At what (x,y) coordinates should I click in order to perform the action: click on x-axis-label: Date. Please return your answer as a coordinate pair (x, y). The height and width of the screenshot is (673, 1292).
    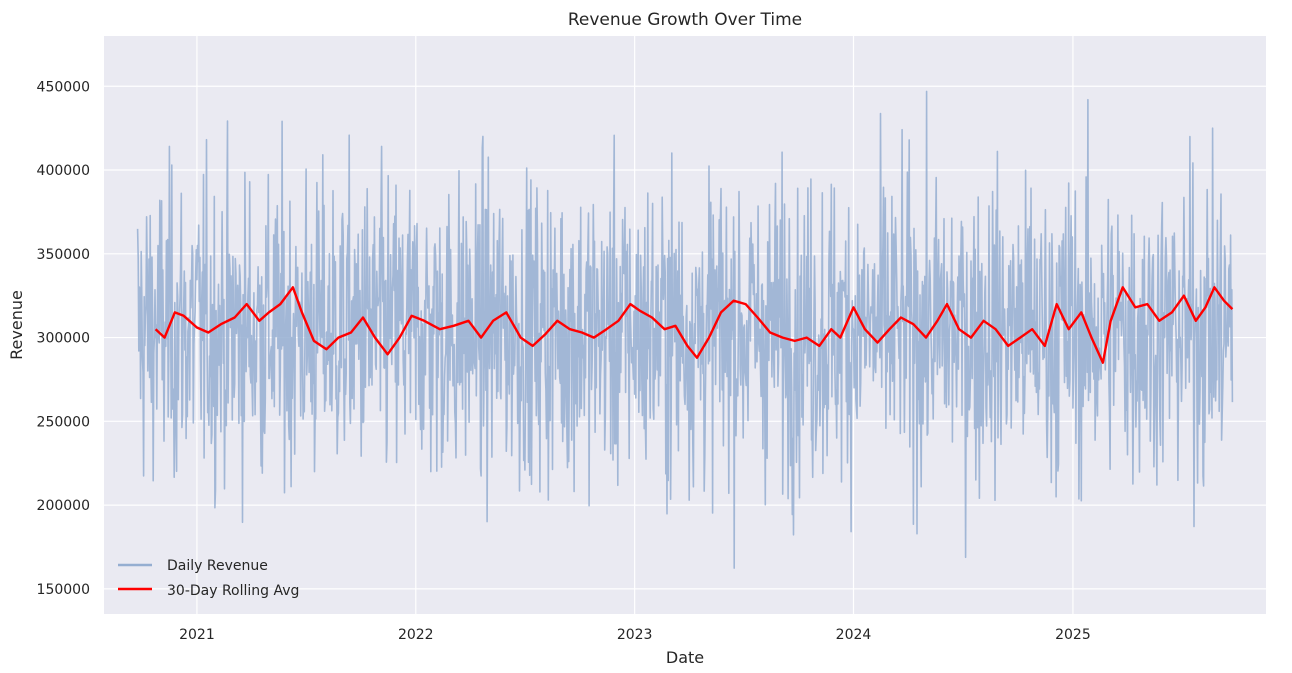
    Looking at the image, I should click on (685, 657).